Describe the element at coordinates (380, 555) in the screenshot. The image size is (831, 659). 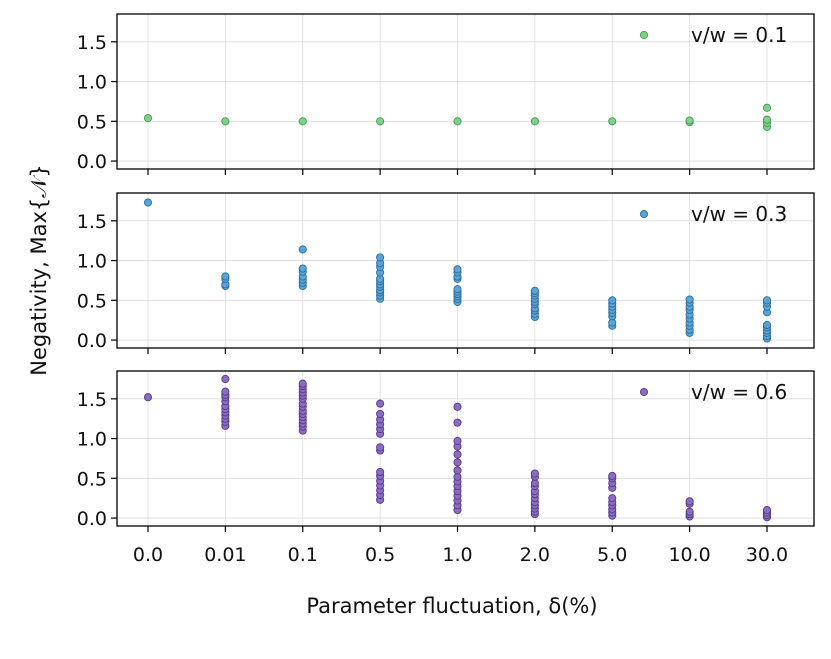
I see `x-tick-label: 0.5` at that location.